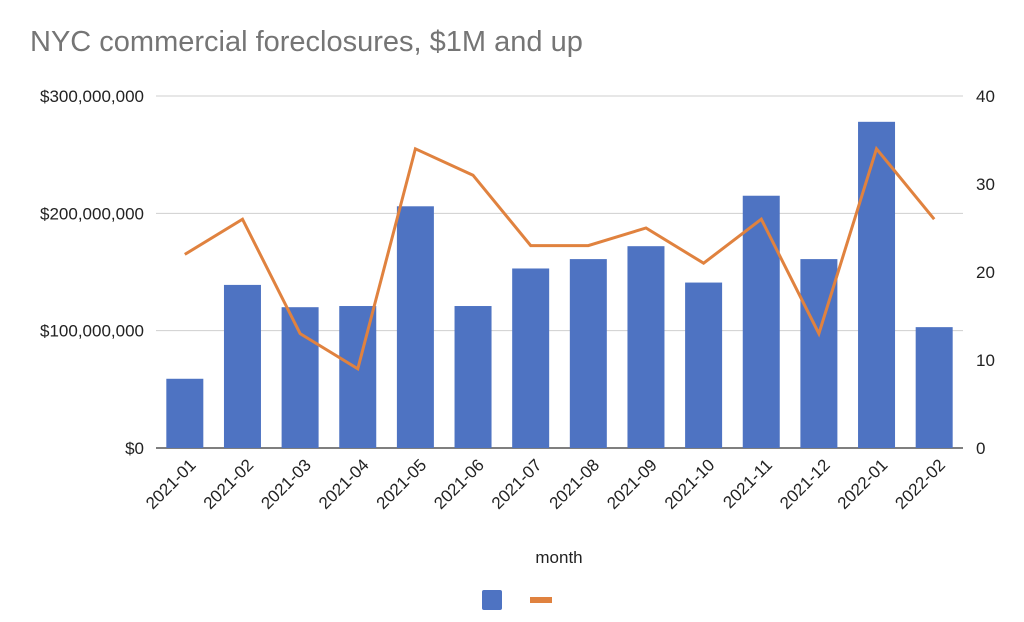  Describe the element at coordinates (985, 96) in the screenshot. I see `right-tick-label: 40` at that location.